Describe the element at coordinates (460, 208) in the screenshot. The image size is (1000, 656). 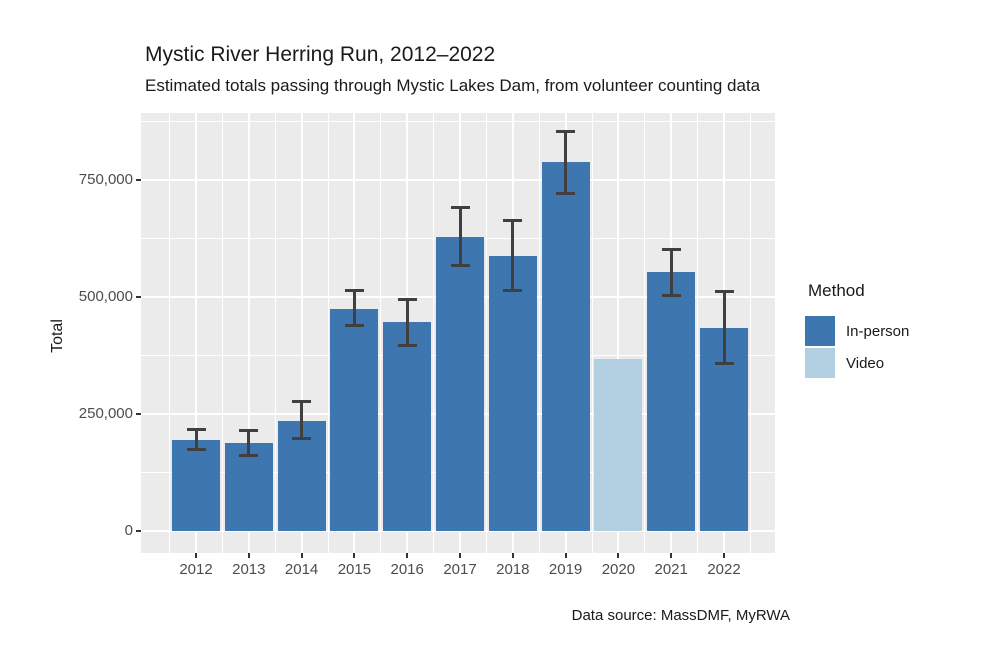
I see `errorbar-cap-top-2017` at that location.